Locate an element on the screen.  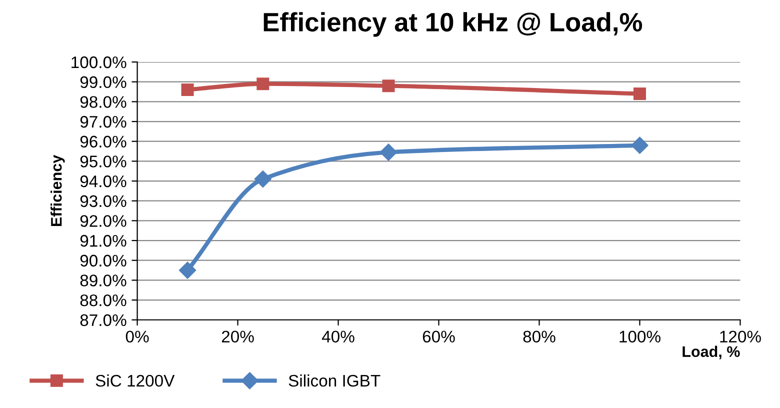
y-tick-label: 99.0% is located at coordinates (103, 82).